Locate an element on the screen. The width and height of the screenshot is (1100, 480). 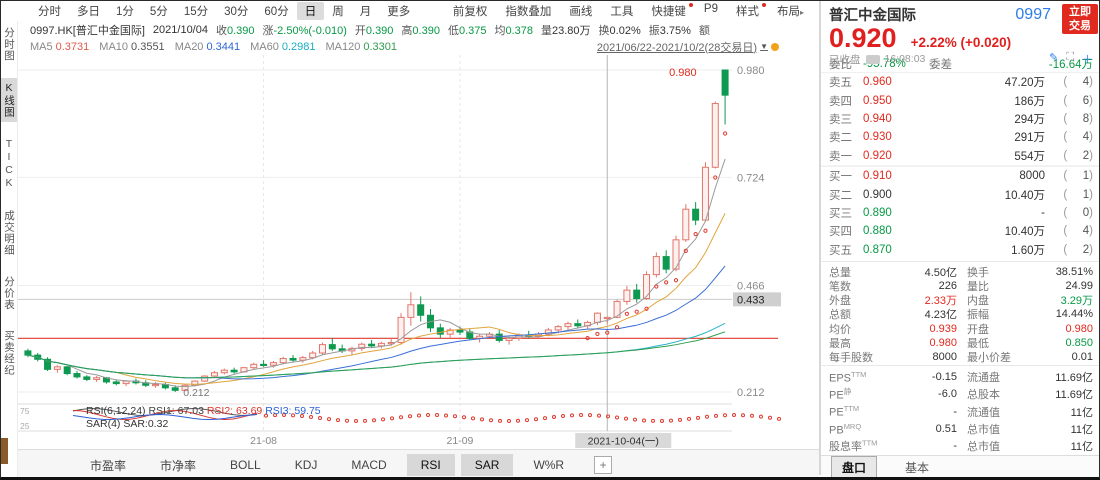
ma-value: 0.3731 is located at coordinates (72, 46).